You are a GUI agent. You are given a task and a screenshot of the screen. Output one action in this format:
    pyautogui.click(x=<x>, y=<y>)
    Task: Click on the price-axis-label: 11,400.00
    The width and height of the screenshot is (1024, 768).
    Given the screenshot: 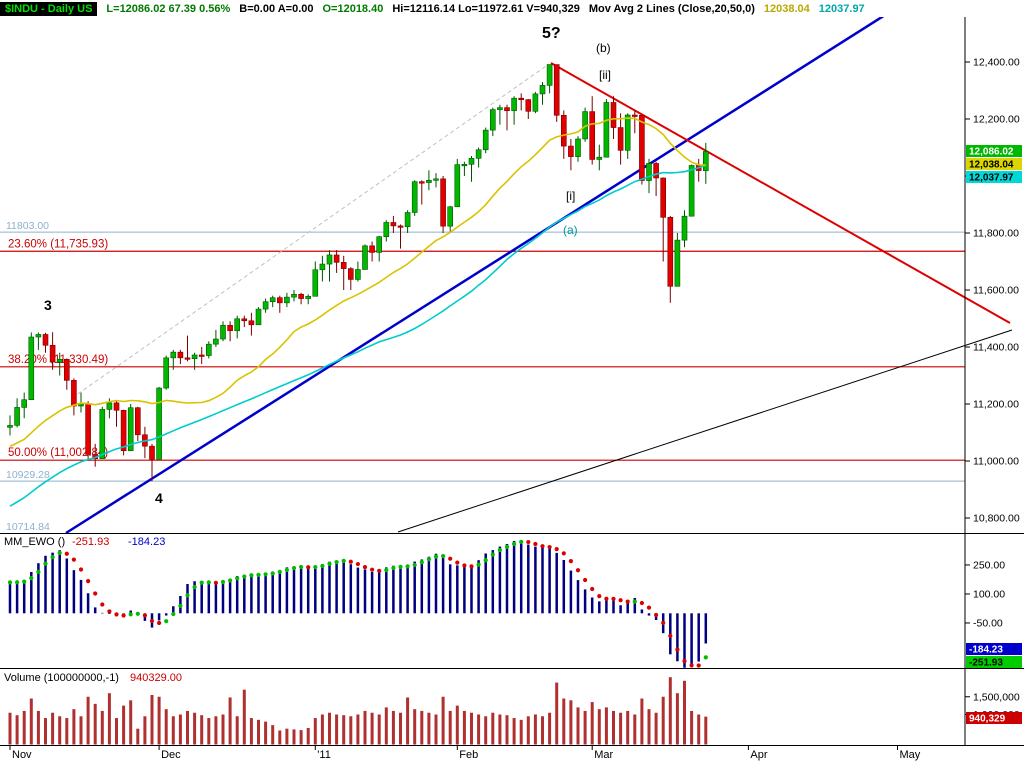 What is the action you would take?
    pyautogui.click(x=996, y=348)
    